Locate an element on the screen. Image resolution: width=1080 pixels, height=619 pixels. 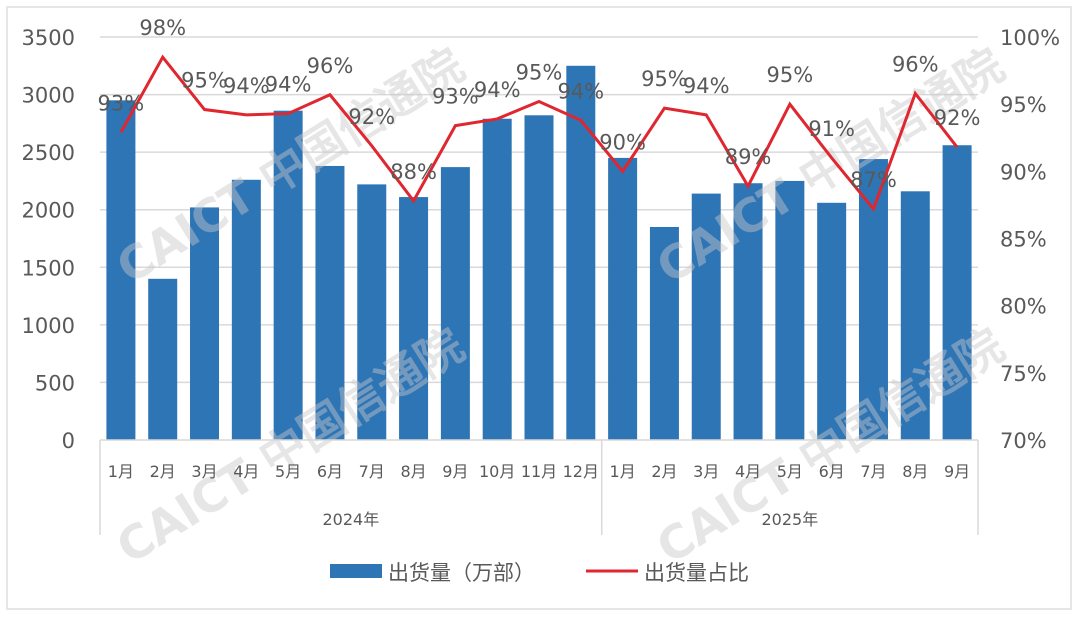
left-tick-label: 2500 is located at coordinates (48, 153).